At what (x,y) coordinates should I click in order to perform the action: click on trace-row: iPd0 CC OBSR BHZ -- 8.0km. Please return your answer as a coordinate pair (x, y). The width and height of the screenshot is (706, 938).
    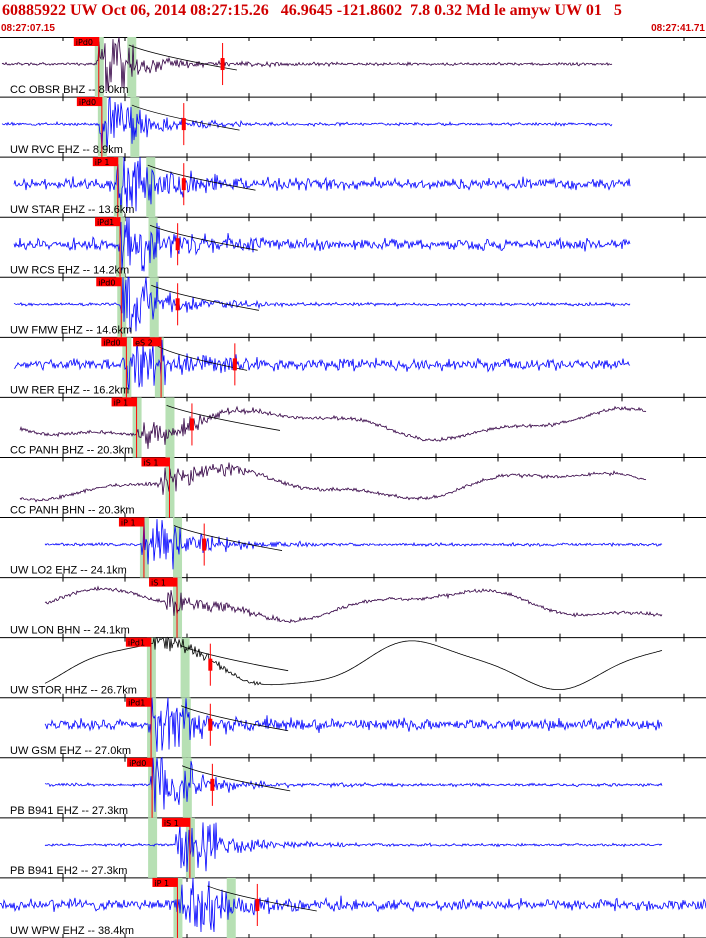
    Looking at the image, I should click on (353, 67).